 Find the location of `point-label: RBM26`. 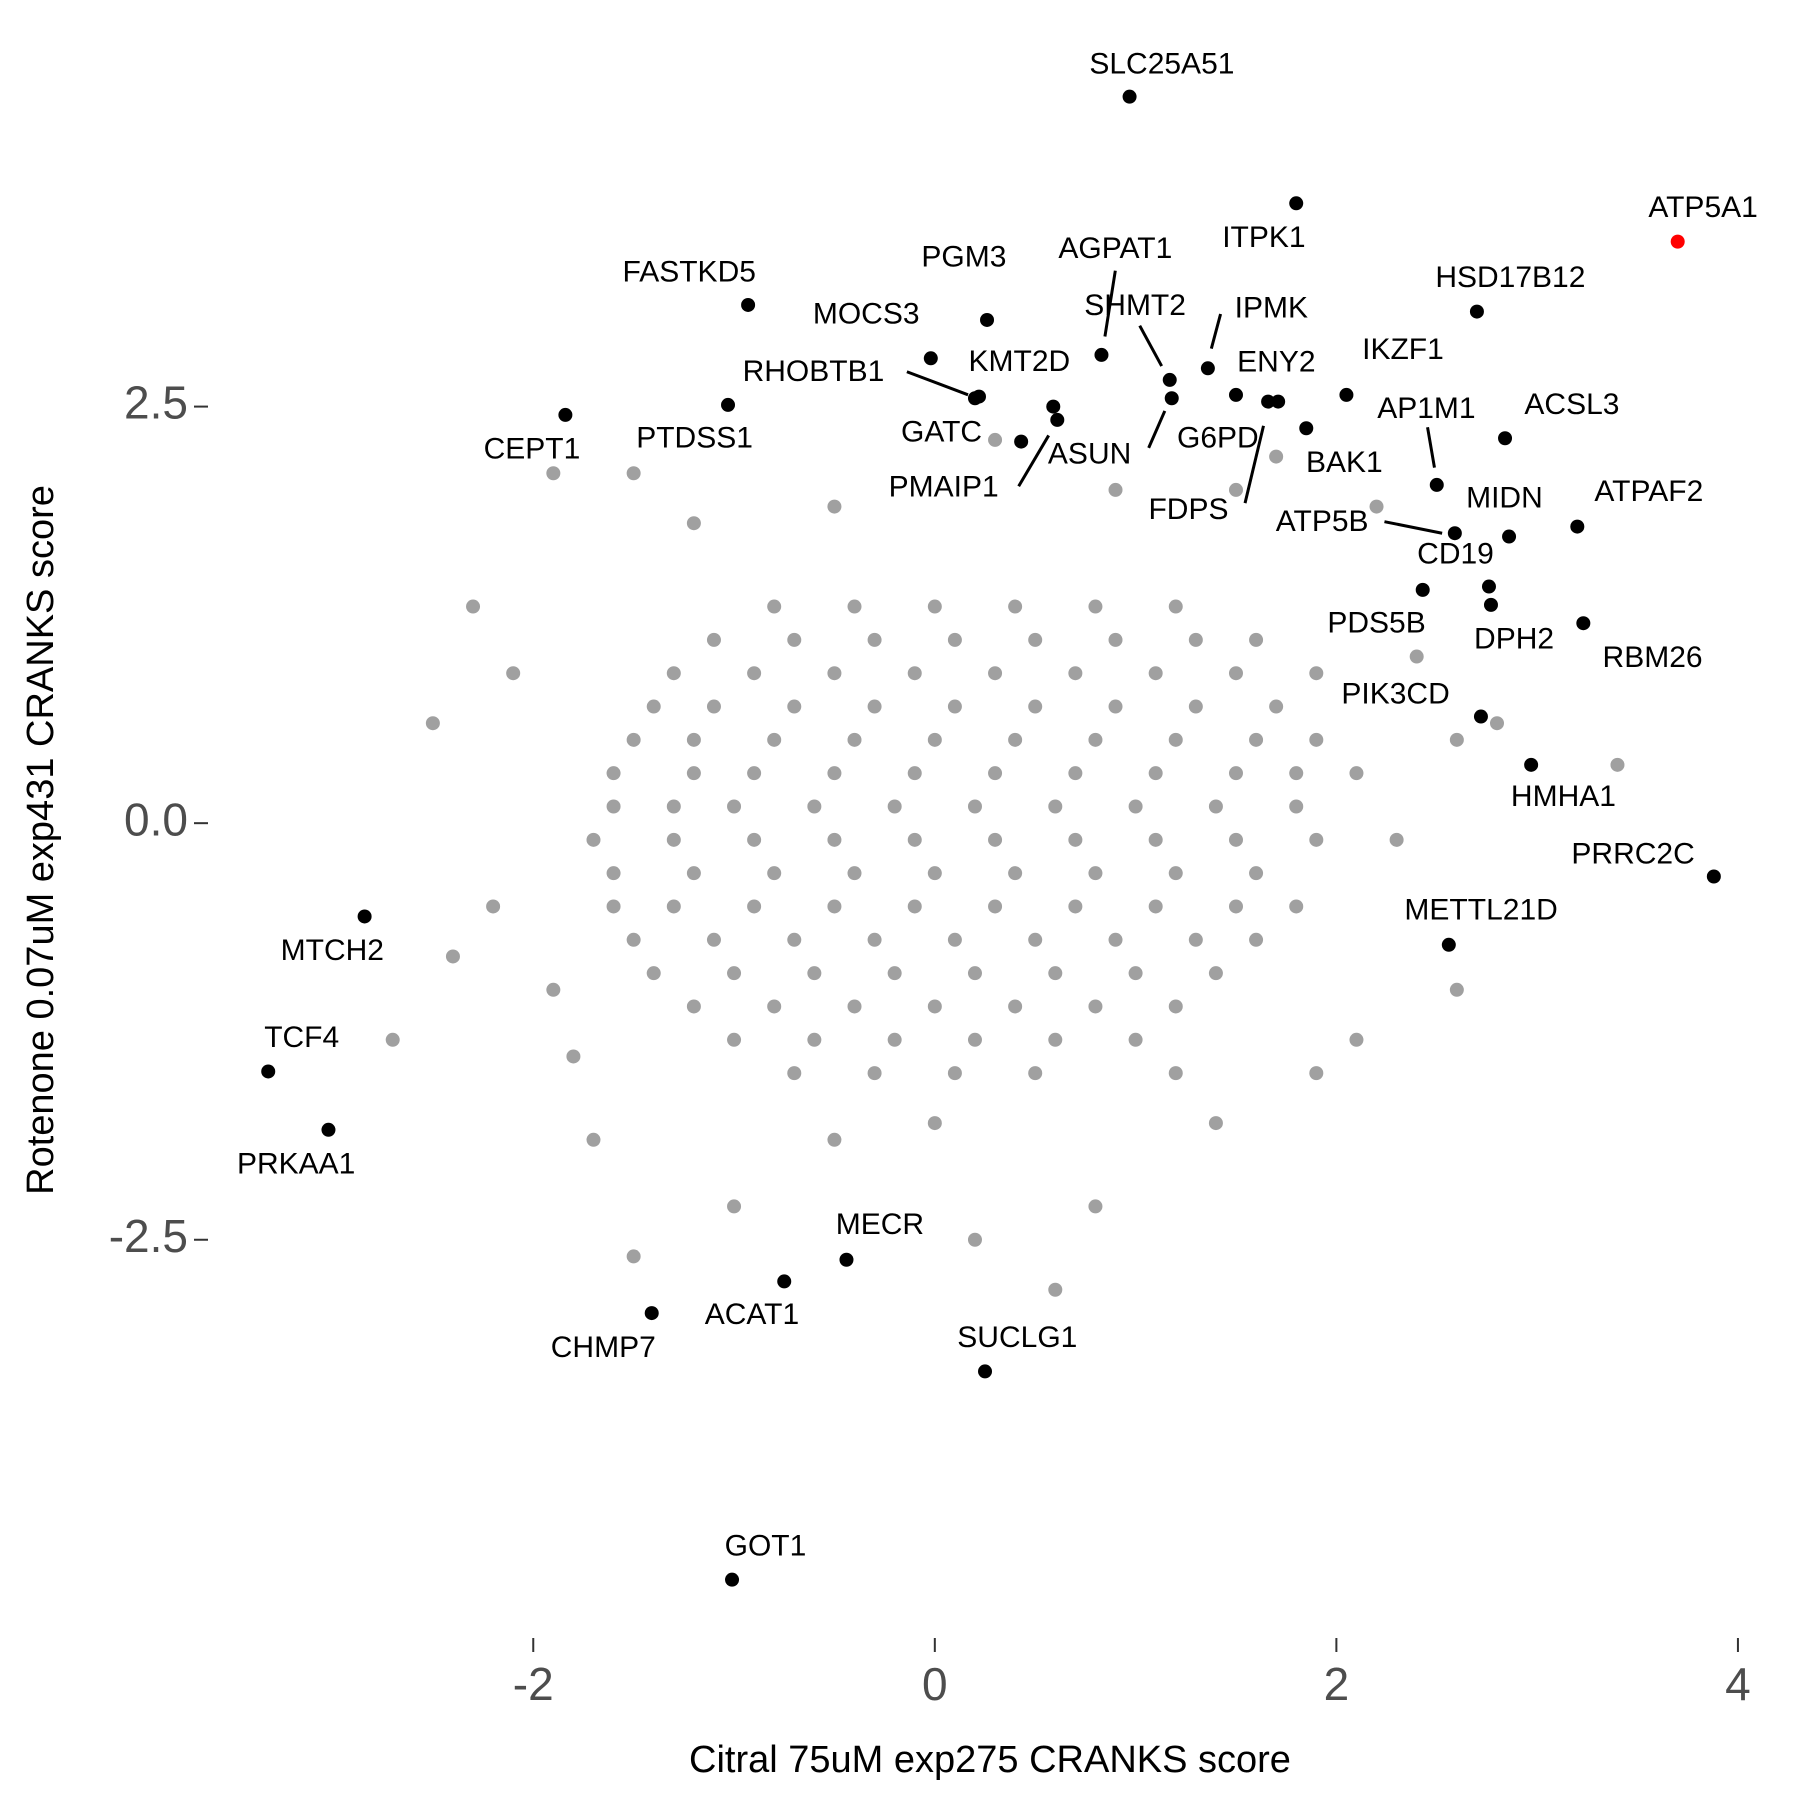

point-label: RBM26 is located at coordinates (1653, 657).